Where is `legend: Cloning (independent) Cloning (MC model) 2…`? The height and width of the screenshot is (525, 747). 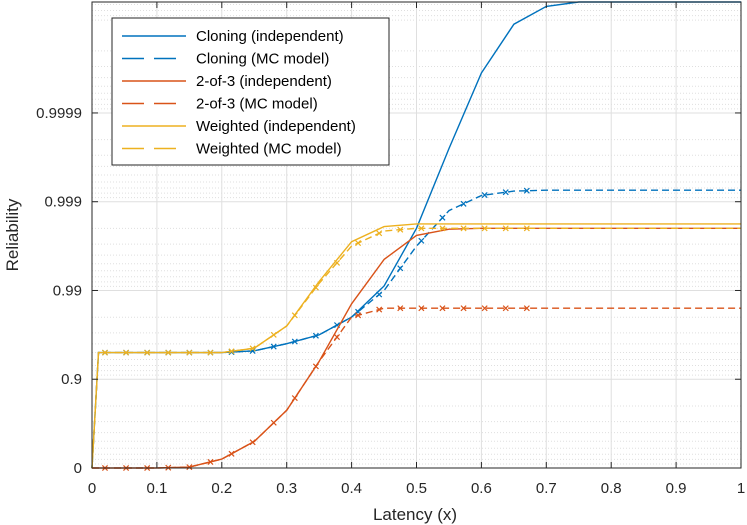
legend: Cloning (independent) Cloning (MC model) 2… is located at coordinates (250, 91).